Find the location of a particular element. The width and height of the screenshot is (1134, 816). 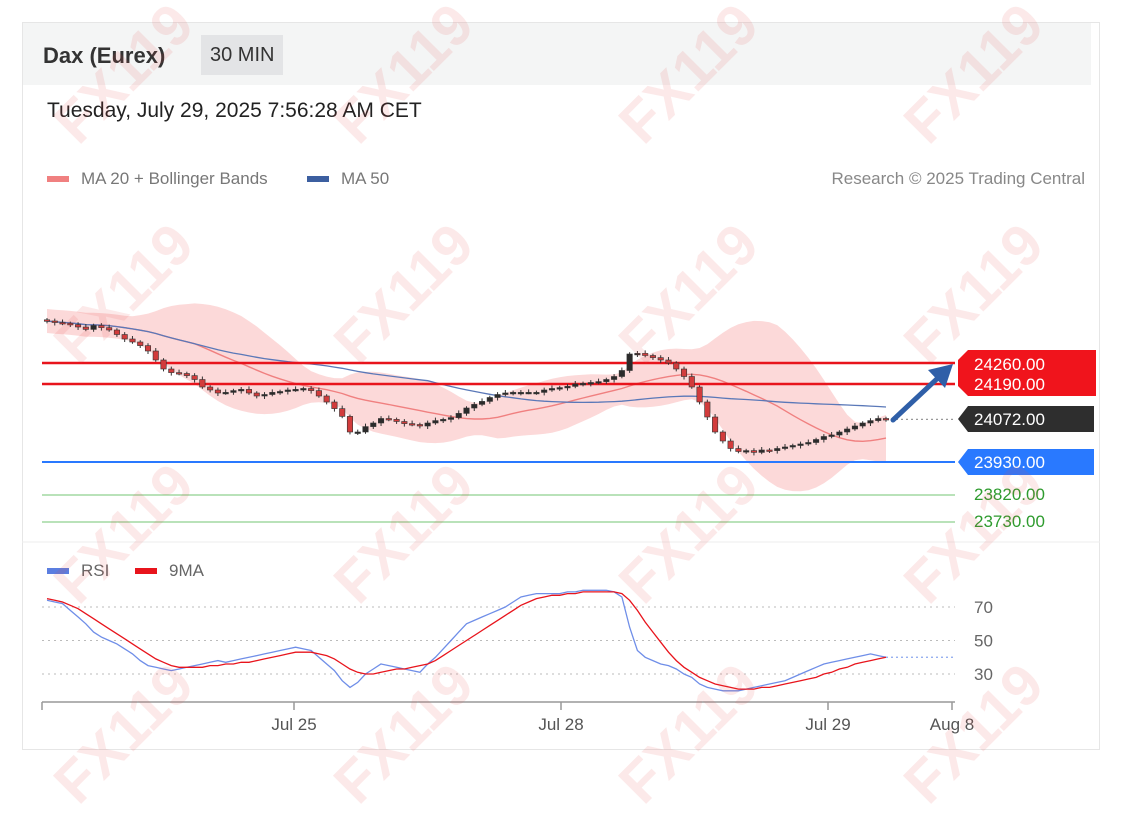

forecast-arrow is located at coordinates (921, 393).